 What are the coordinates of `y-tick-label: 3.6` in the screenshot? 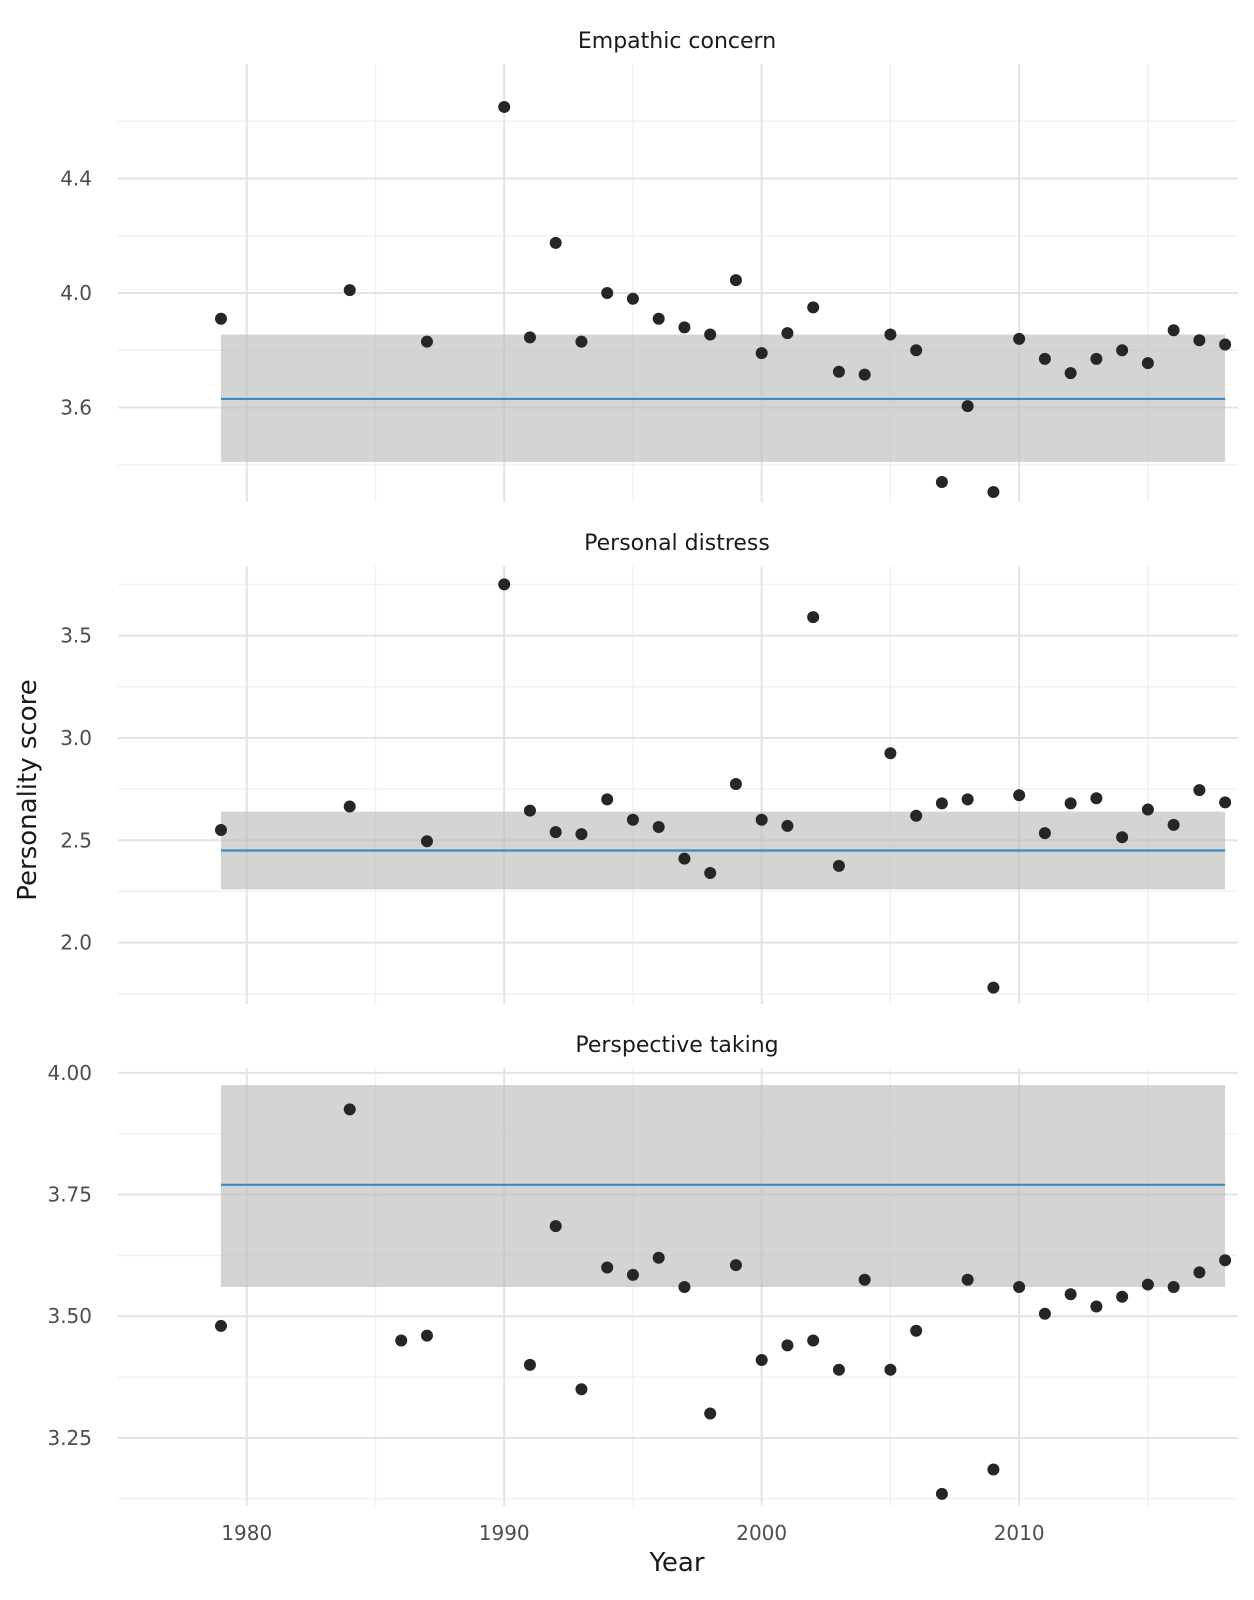 It's located at (76, 408).